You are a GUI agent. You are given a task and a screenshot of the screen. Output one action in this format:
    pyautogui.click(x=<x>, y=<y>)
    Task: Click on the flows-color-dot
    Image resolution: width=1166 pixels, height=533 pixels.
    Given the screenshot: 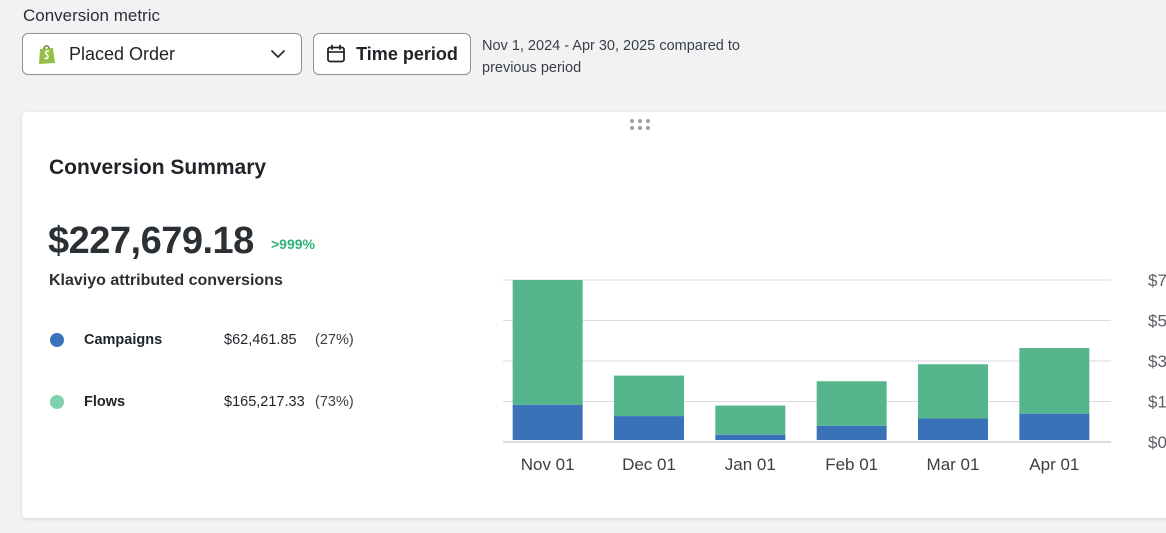 What is the action you would take?
    pyautogui.click(x=57, y=402)
    